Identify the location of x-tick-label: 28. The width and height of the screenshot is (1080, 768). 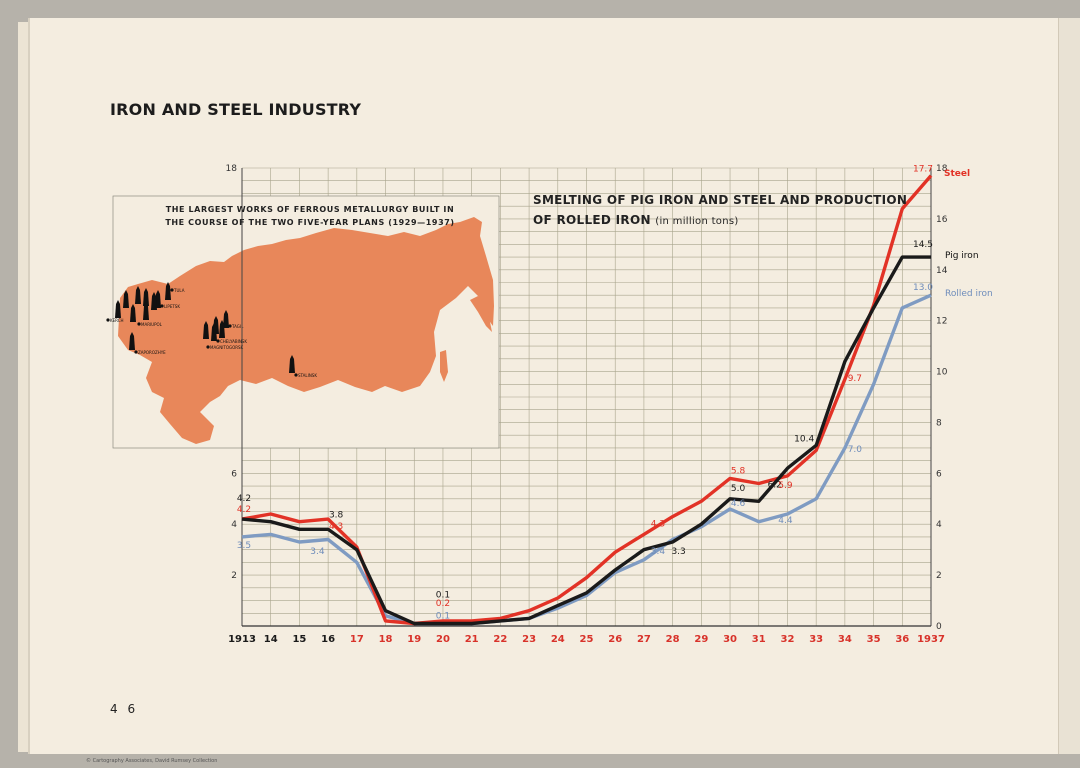
(673, 639).